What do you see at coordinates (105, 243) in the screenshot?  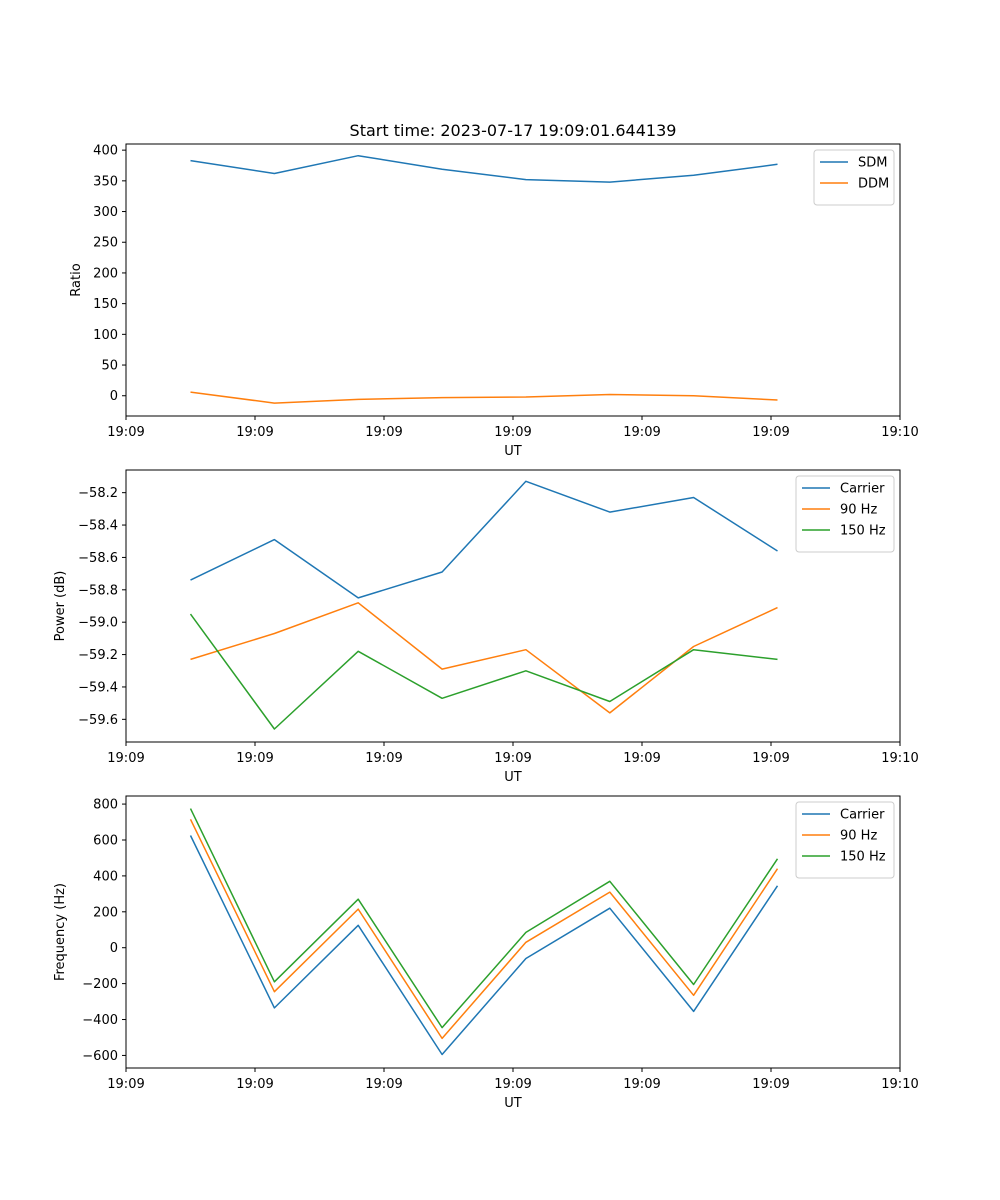 I see `y-tick-label: 250` at bounding box center [105, 243].